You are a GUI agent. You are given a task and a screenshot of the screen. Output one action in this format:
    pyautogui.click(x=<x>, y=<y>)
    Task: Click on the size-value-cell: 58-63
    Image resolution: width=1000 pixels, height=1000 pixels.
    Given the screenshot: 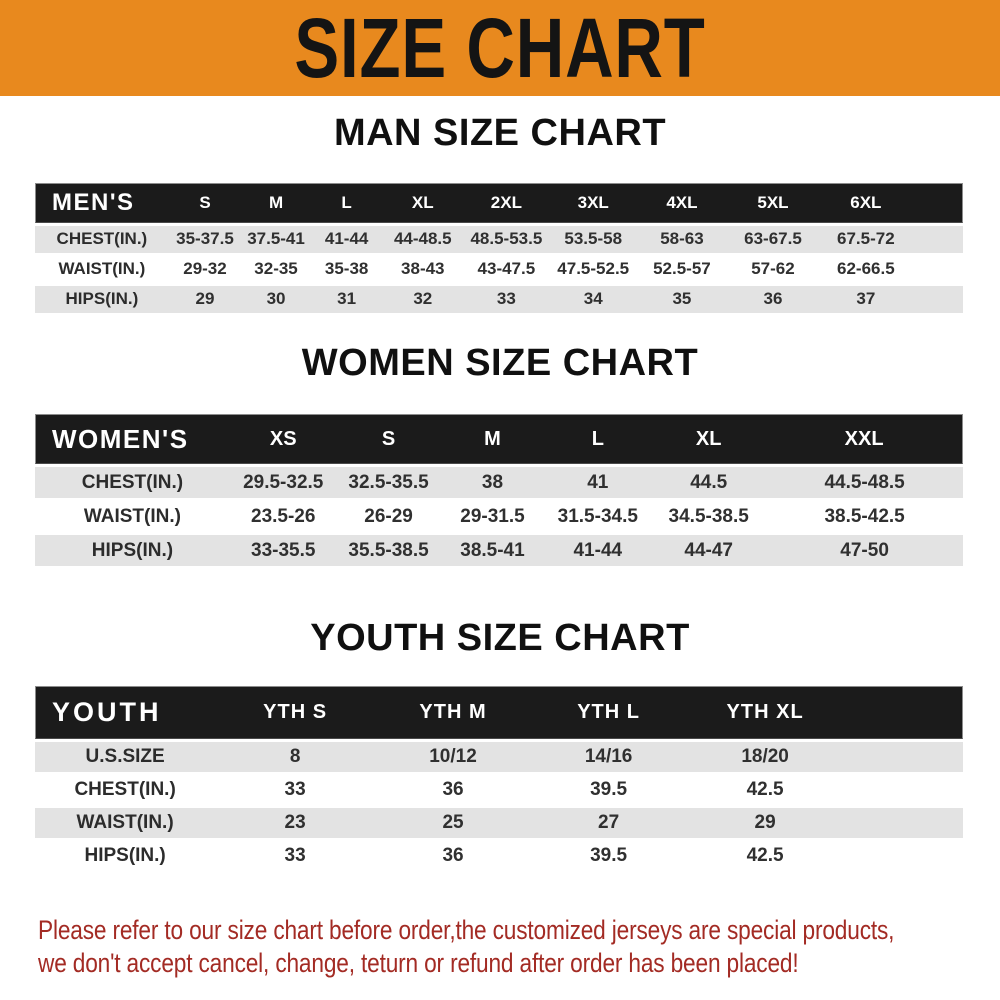 What is the action you would take?
    pyautogui.click(x=681, y=239)
    